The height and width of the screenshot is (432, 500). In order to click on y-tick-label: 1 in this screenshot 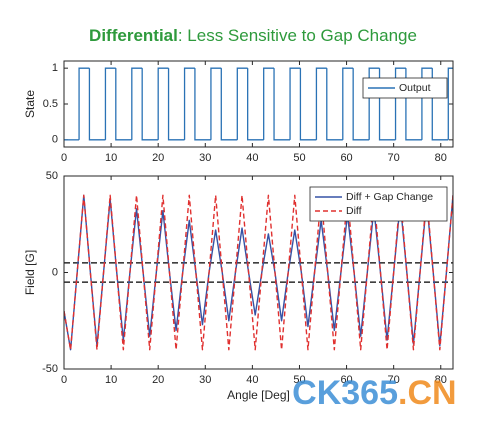, I will do `click(55, 68)`.